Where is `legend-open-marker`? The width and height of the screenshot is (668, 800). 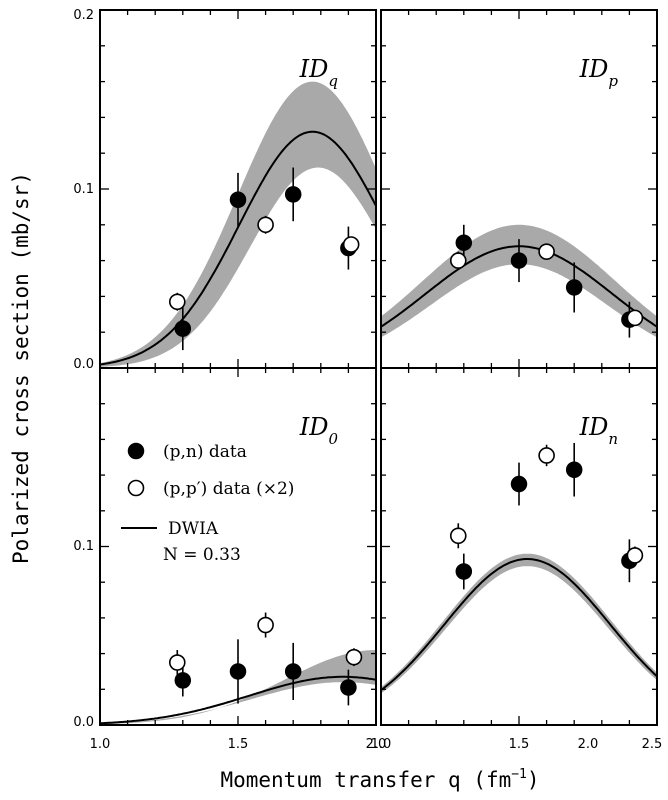 legend-open-marker is located at coordinates (136, 488).